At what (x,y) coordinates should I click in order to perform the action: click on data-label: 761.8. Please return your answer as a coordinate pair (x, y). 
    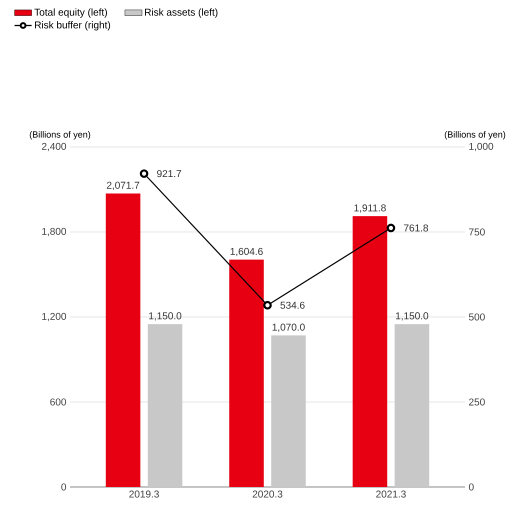
    Looking at the image, I should click on (416, 228).